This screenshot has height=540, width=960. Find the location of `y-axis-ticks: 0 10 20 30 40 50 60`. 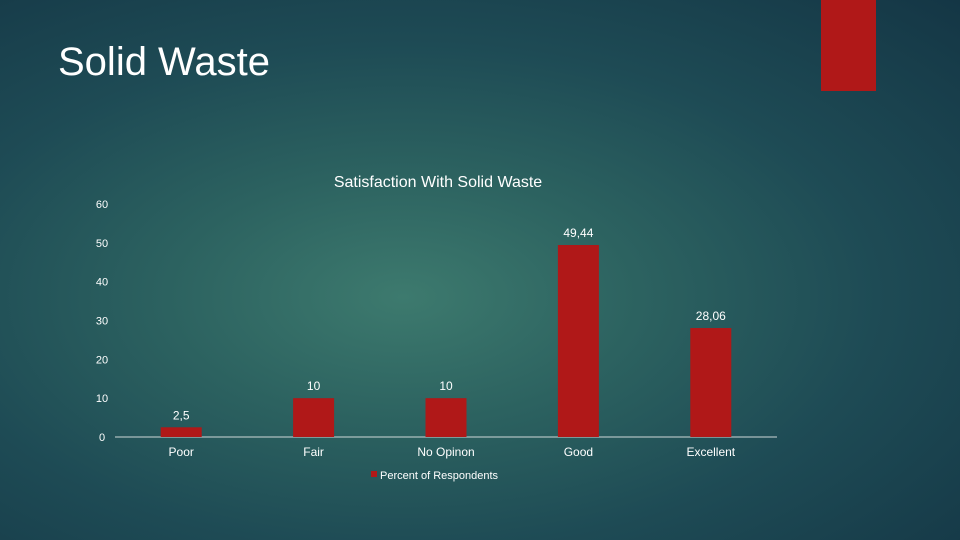

y-axis-ticks: 0 10 20 30 40 50 60 is located at coordinates (102, 321).